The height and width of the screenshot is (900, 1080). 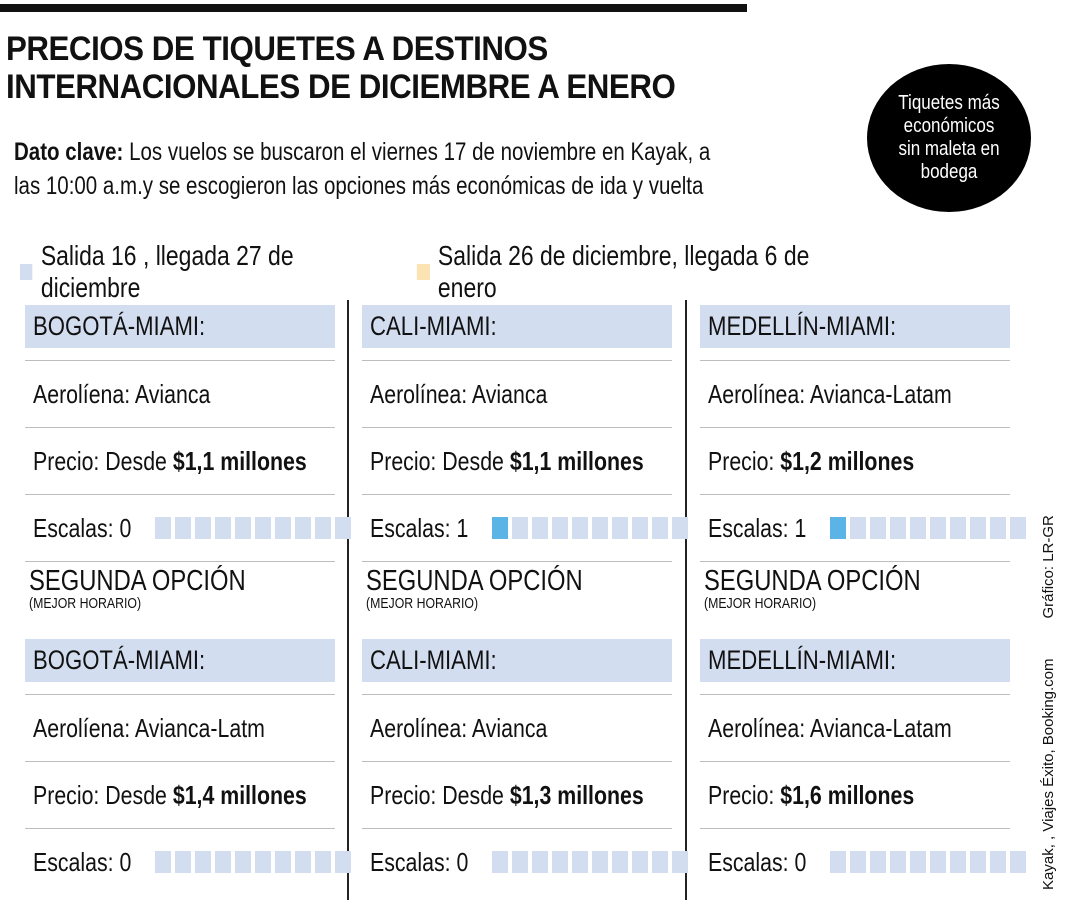 I want to click on airline-label: Aerolíena: Avianca, so click(x=122, y=393).